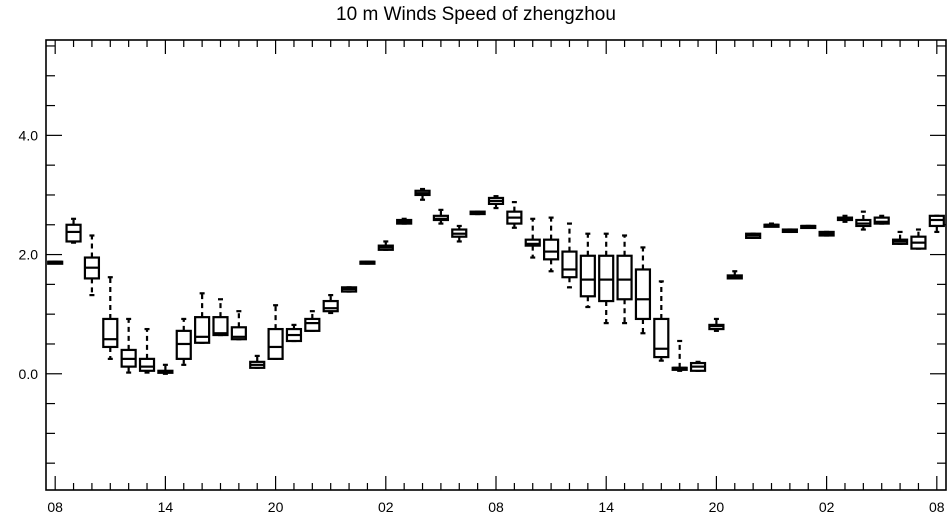 Image resolution: width=952 pixels, height=520 pixels. Describe the element at coordinates (29, 374) in the screenshot. I see `y-tick-label: 0.0` at that location.